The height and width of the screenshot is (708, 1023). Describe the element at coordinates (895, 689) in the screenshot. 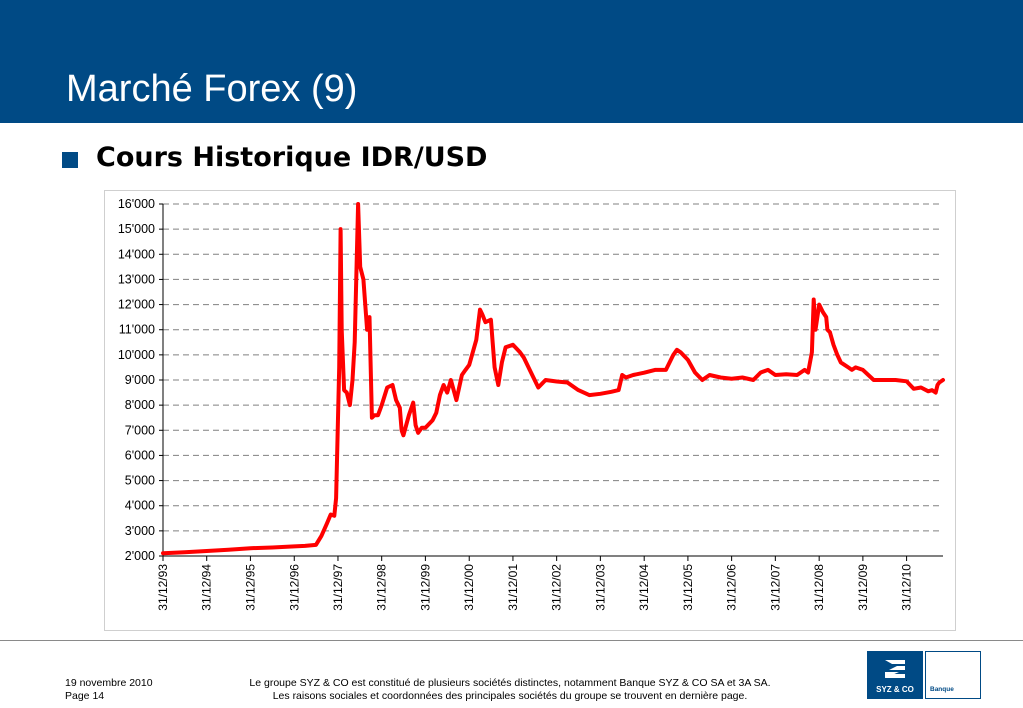

I see `logo-text: SYZ & CO` at that location.